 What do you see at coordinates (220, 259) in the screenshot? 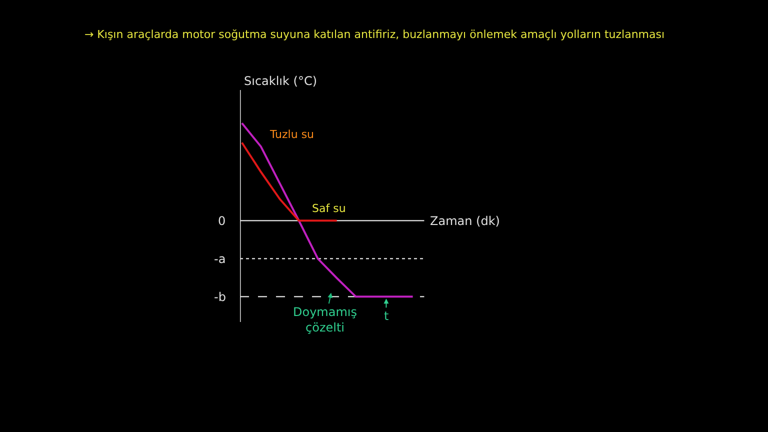
I see `ref-line-label: -a` at bounding box center [220, 259].